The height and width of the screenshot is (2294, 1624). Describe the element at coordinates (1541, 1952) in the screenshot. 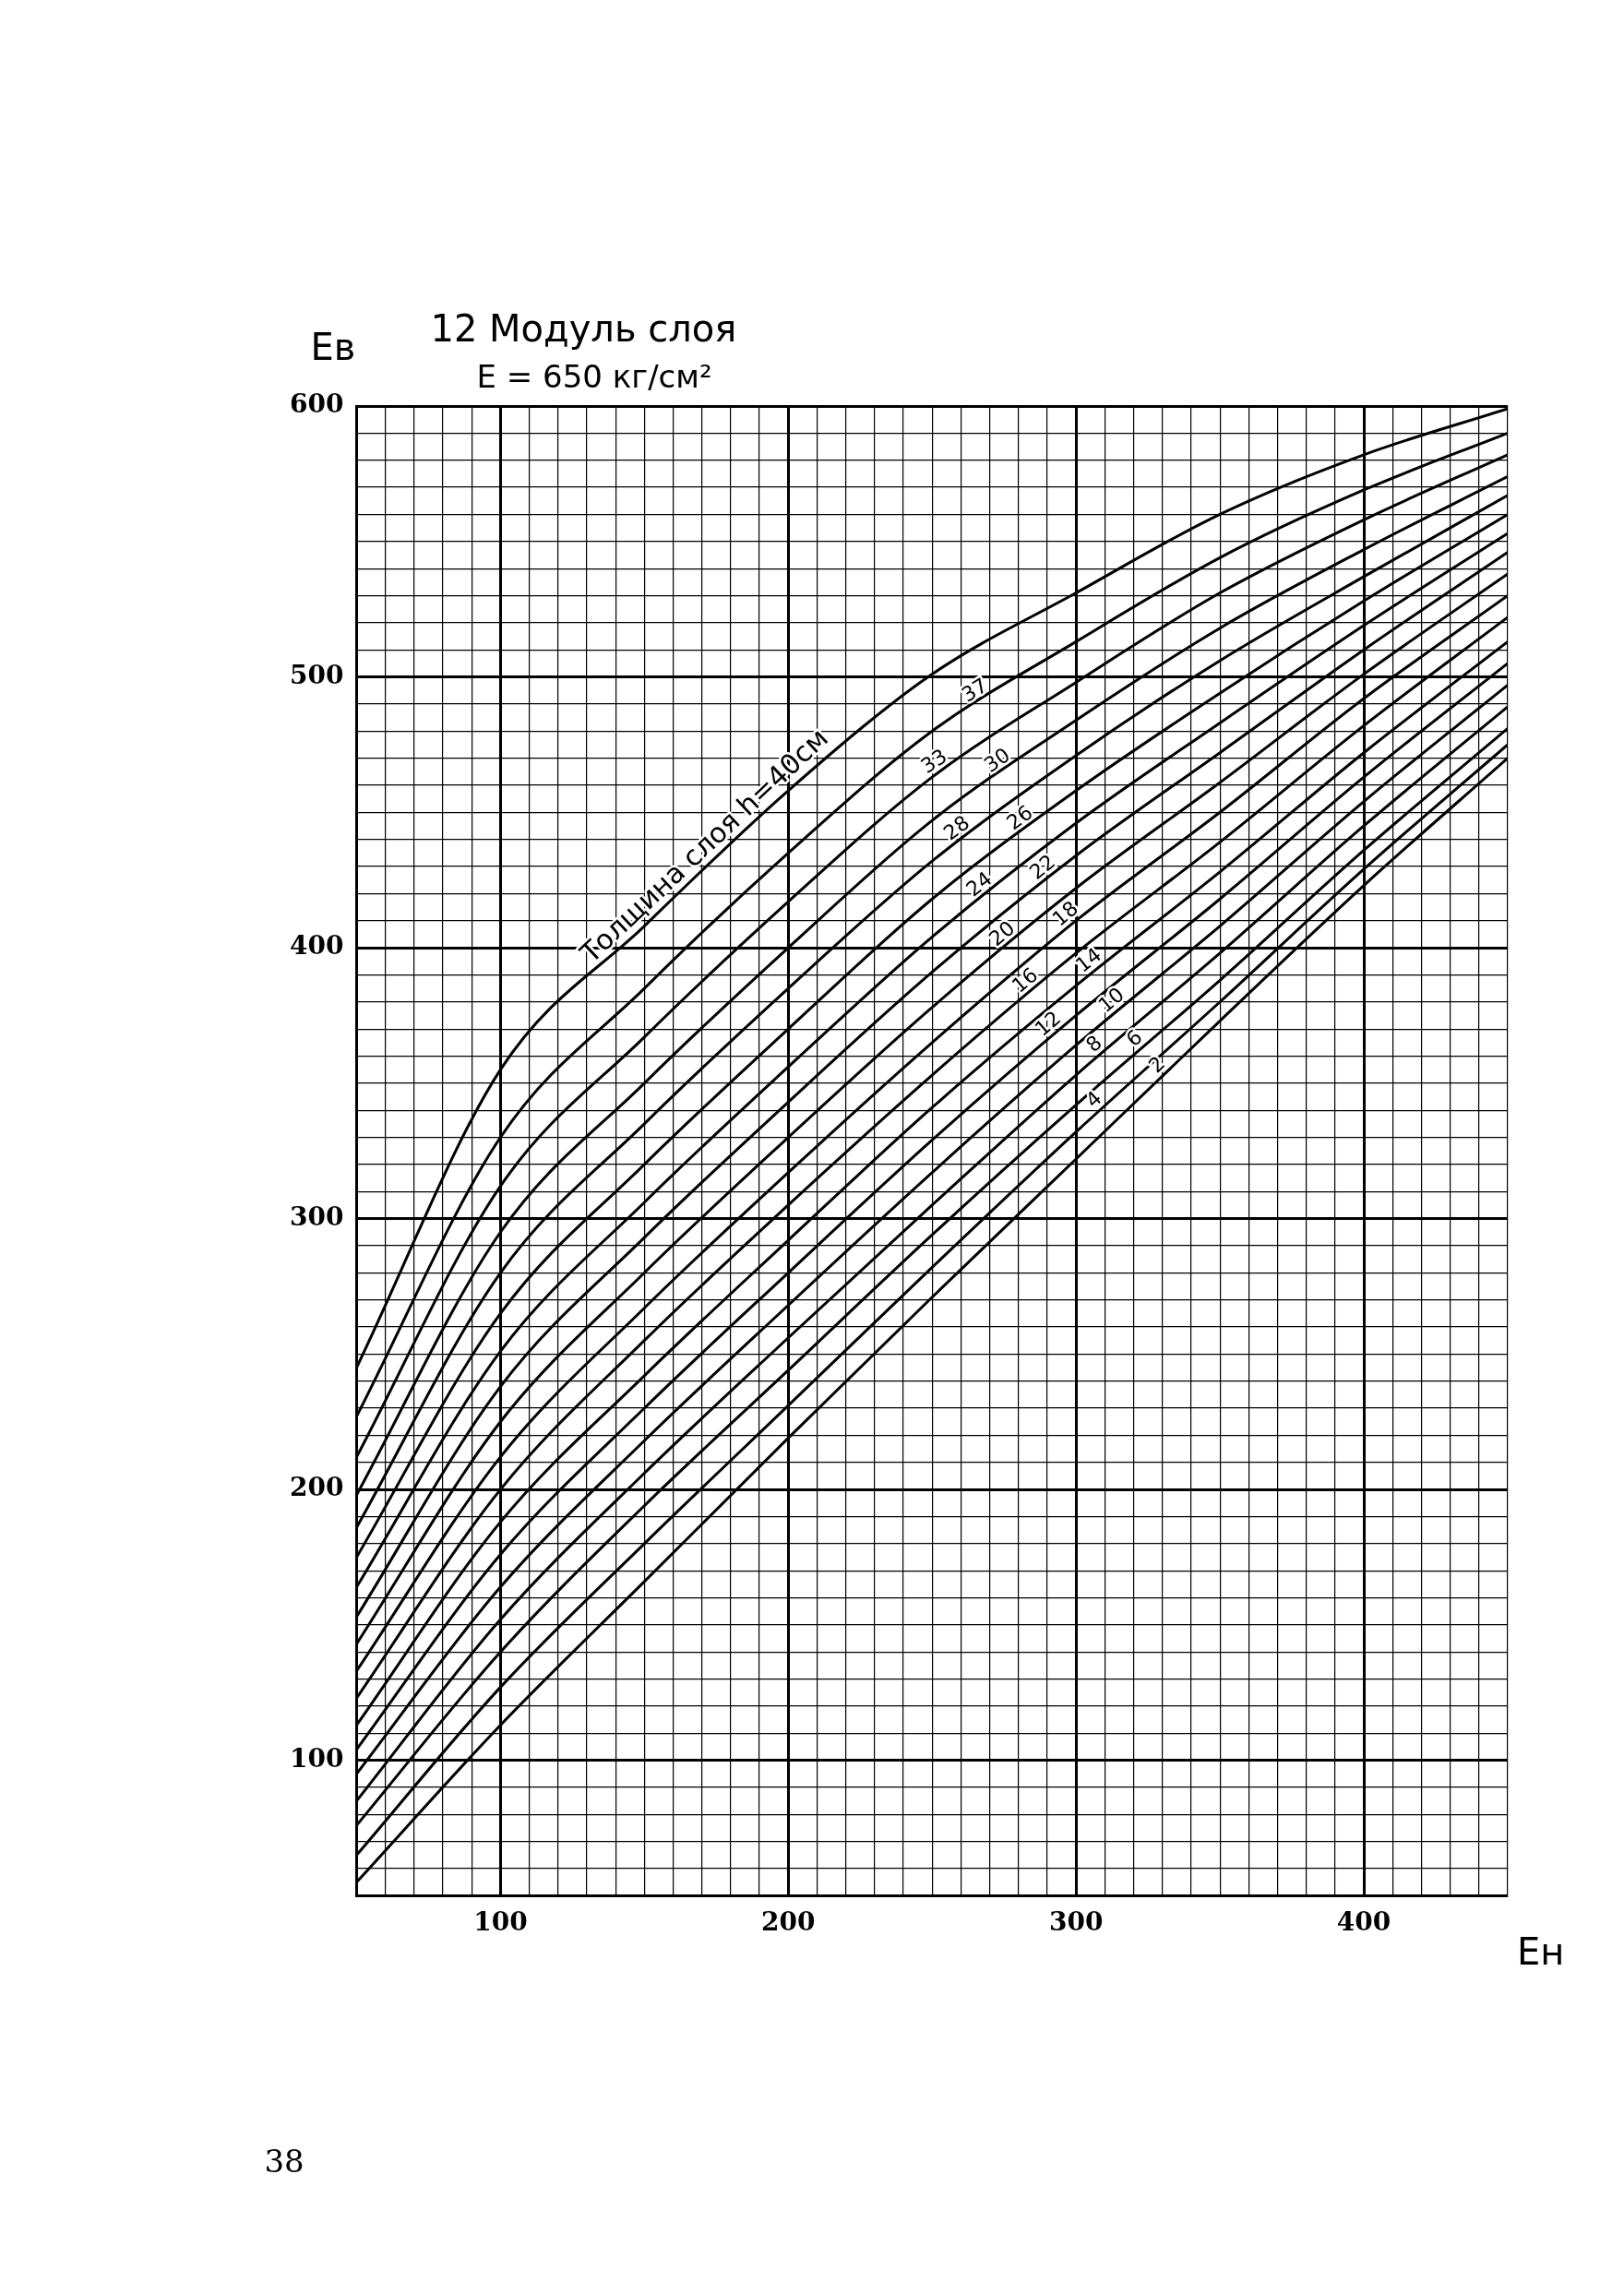

I see `x-axis-title: Eн` at that location.